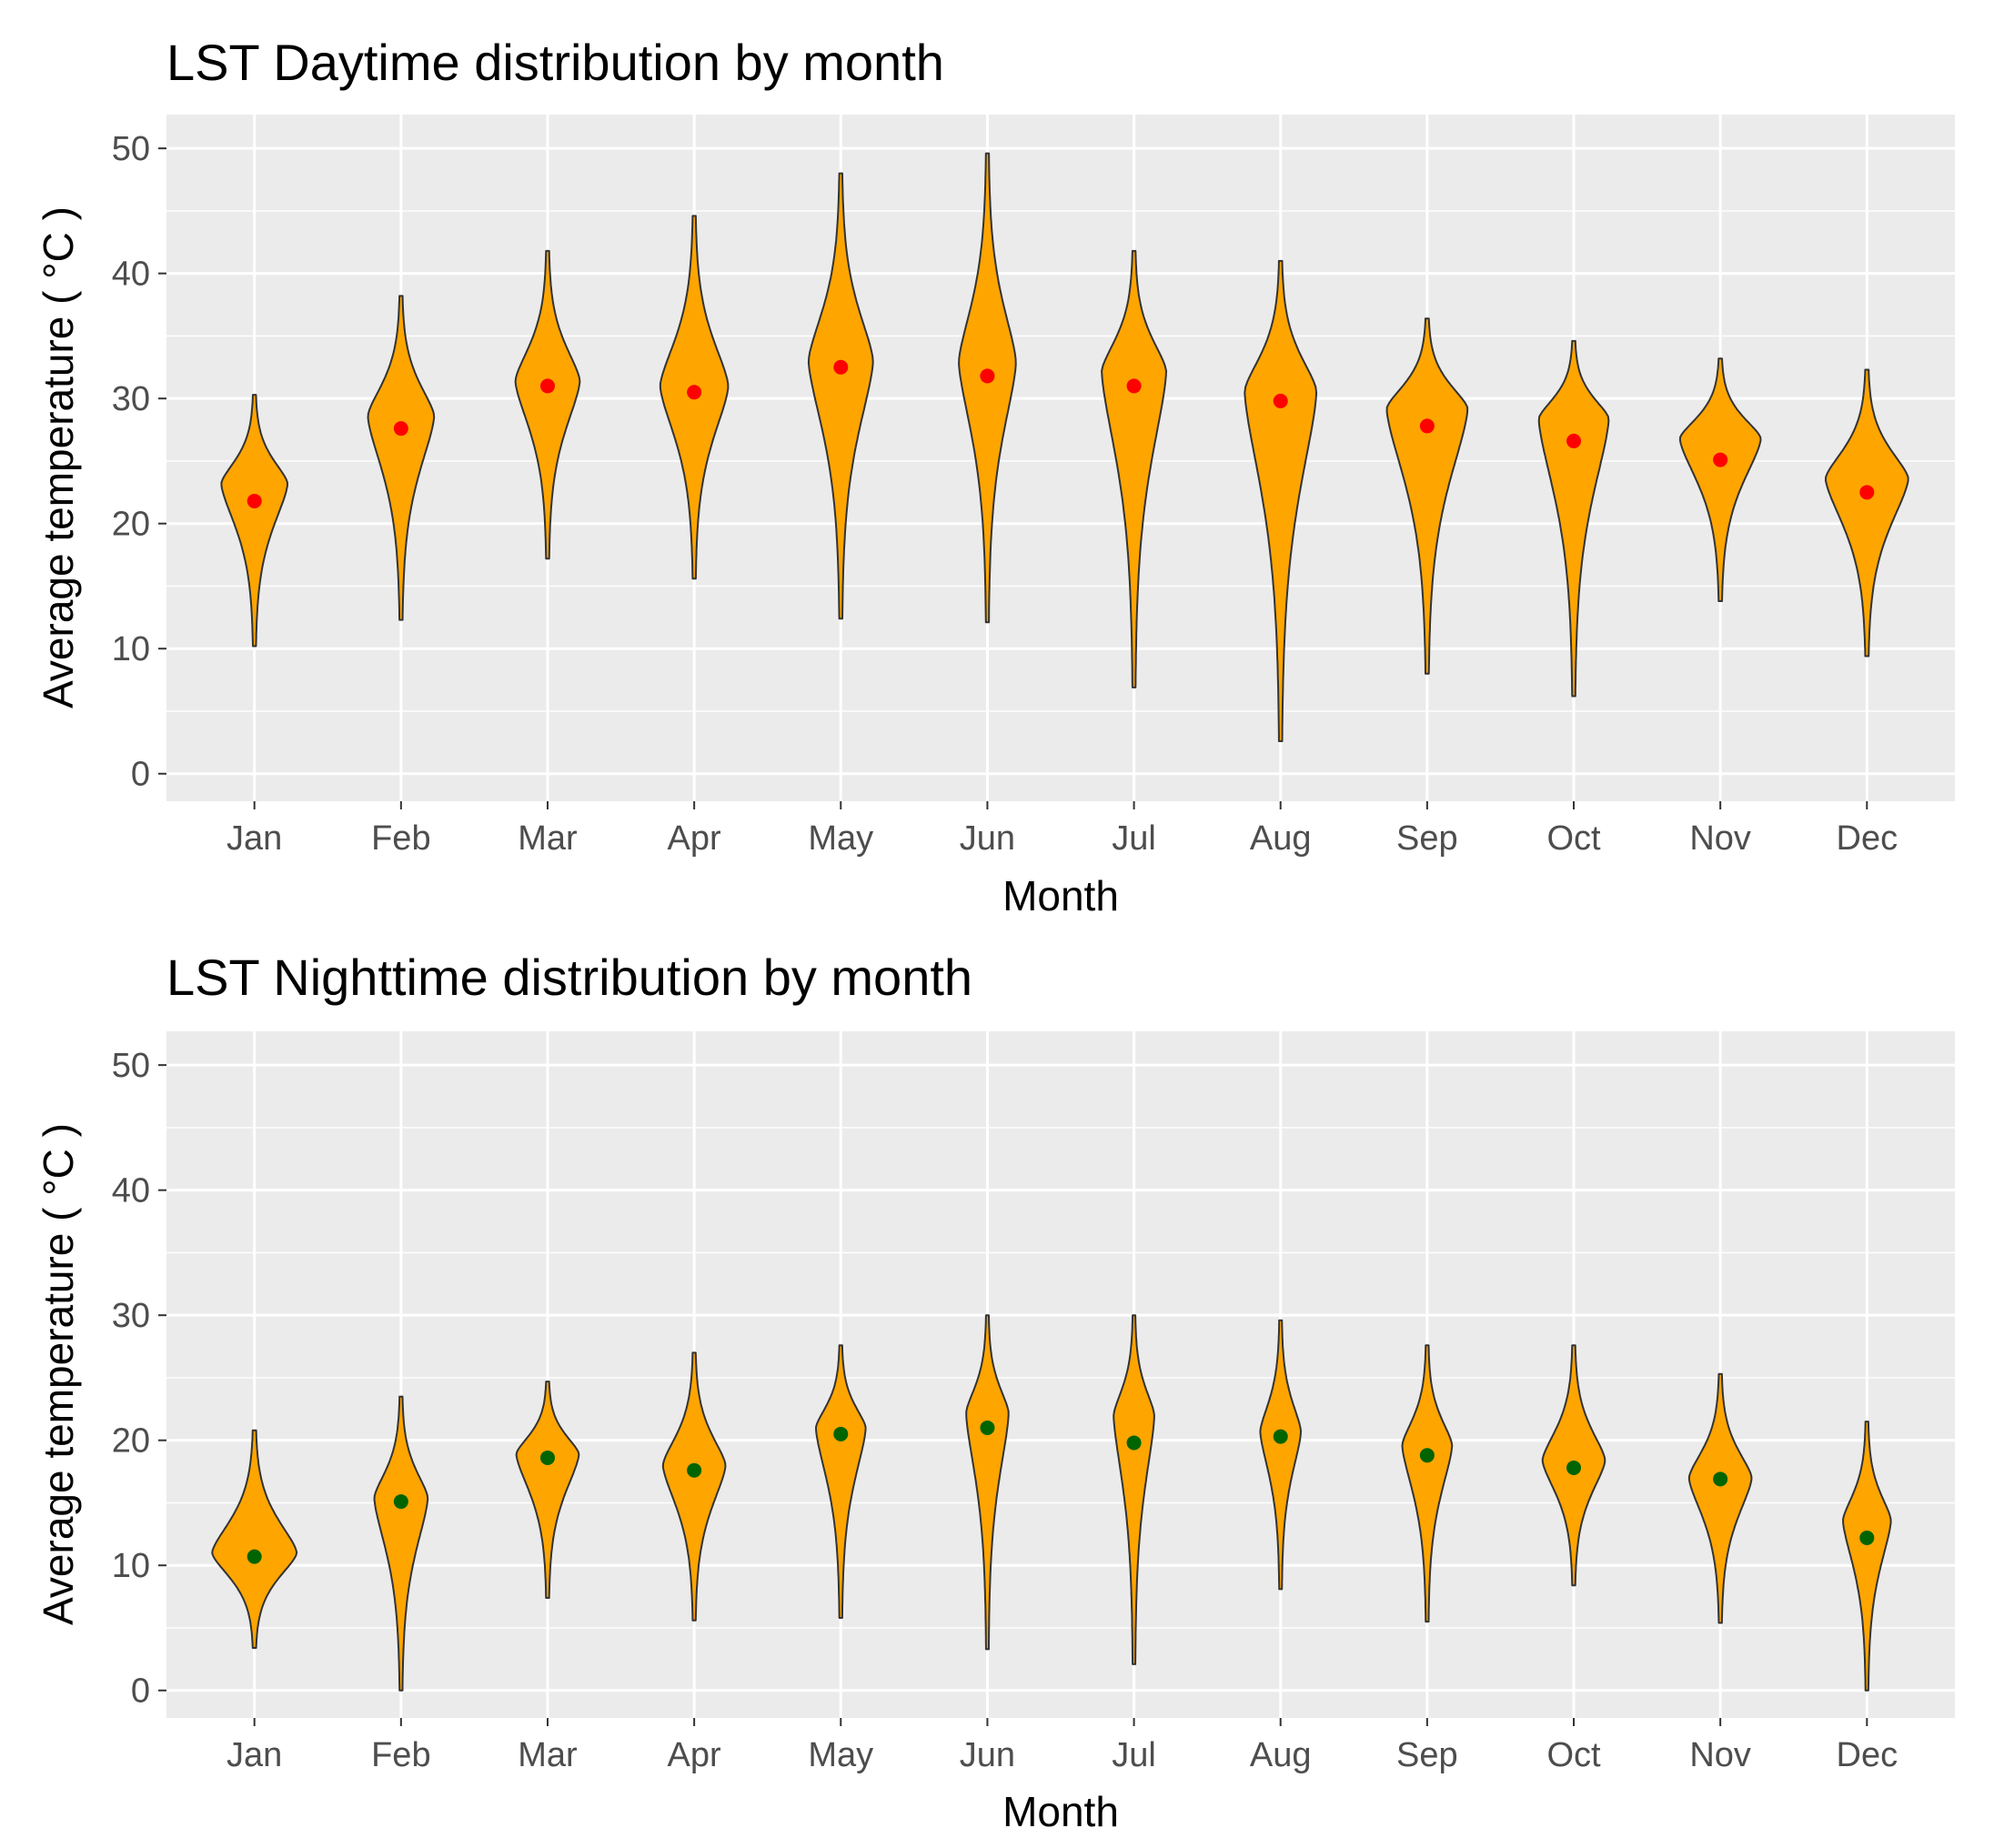 The height and width of the screenshot is (1848, 1994). What do you see at coordinates (694, 1487) in the screenshot?
I see `violin-apr` at bounding box center [694, 1487].